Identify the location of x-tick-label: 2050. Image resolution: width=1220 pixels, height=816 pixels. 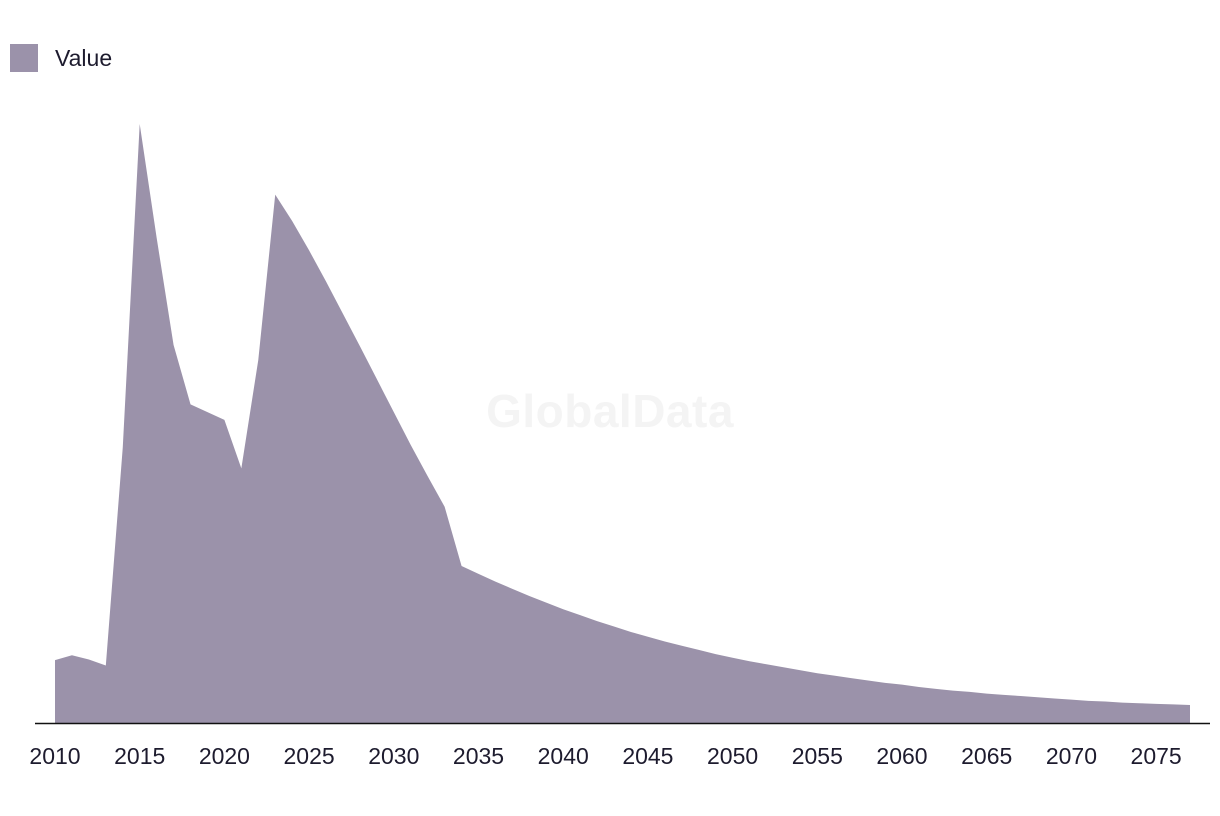
(732, 756).